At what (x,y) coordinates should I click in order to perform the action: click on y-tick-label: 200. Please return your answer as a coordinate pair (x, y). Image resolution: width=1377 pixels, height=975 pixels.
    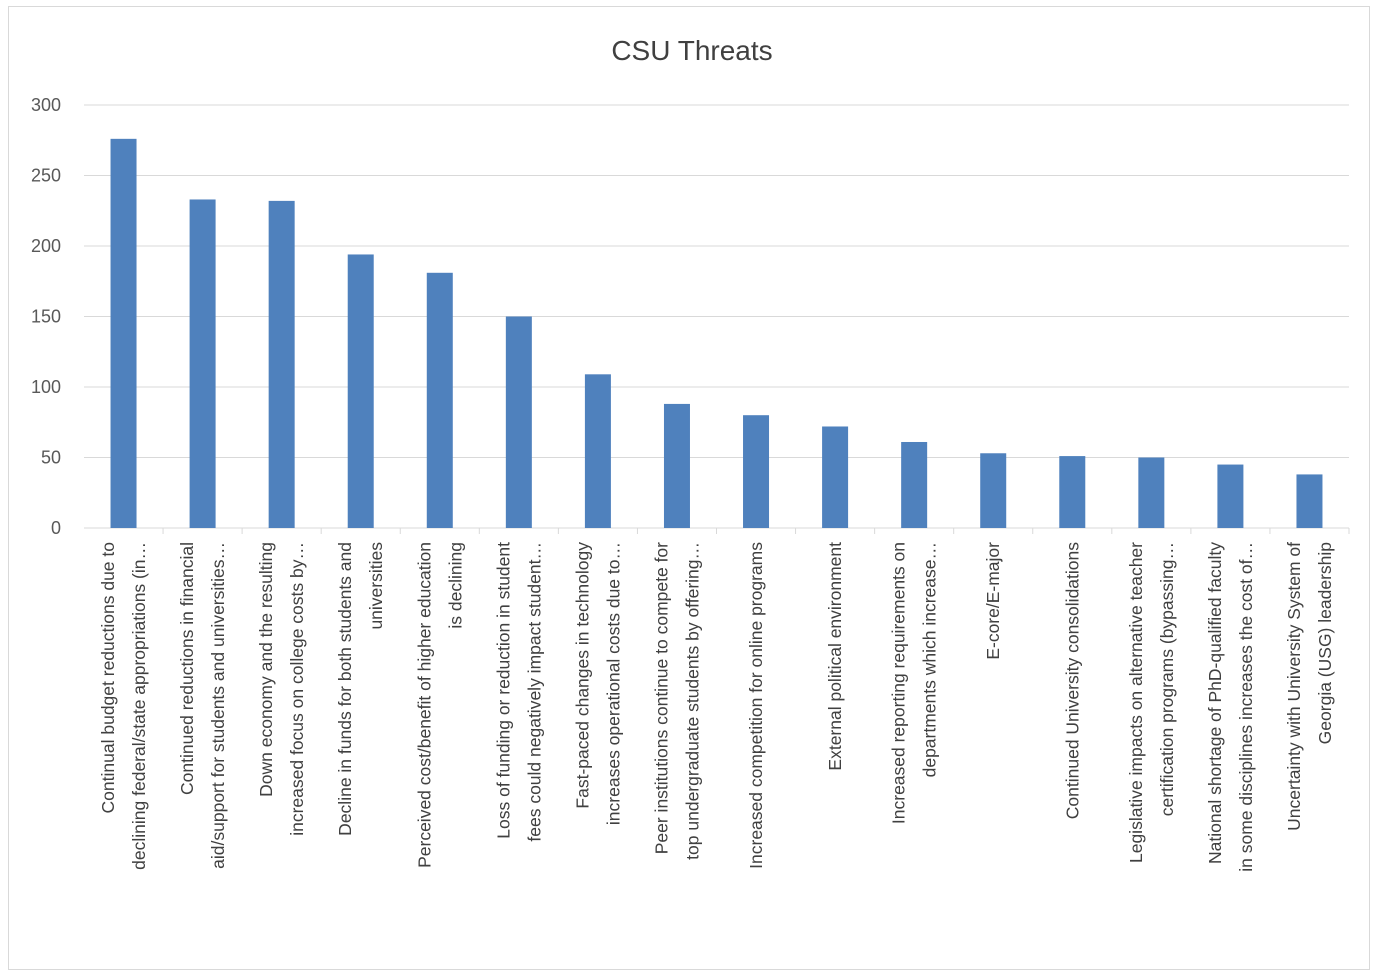
    Looking at the image, I should click on (46, 246).